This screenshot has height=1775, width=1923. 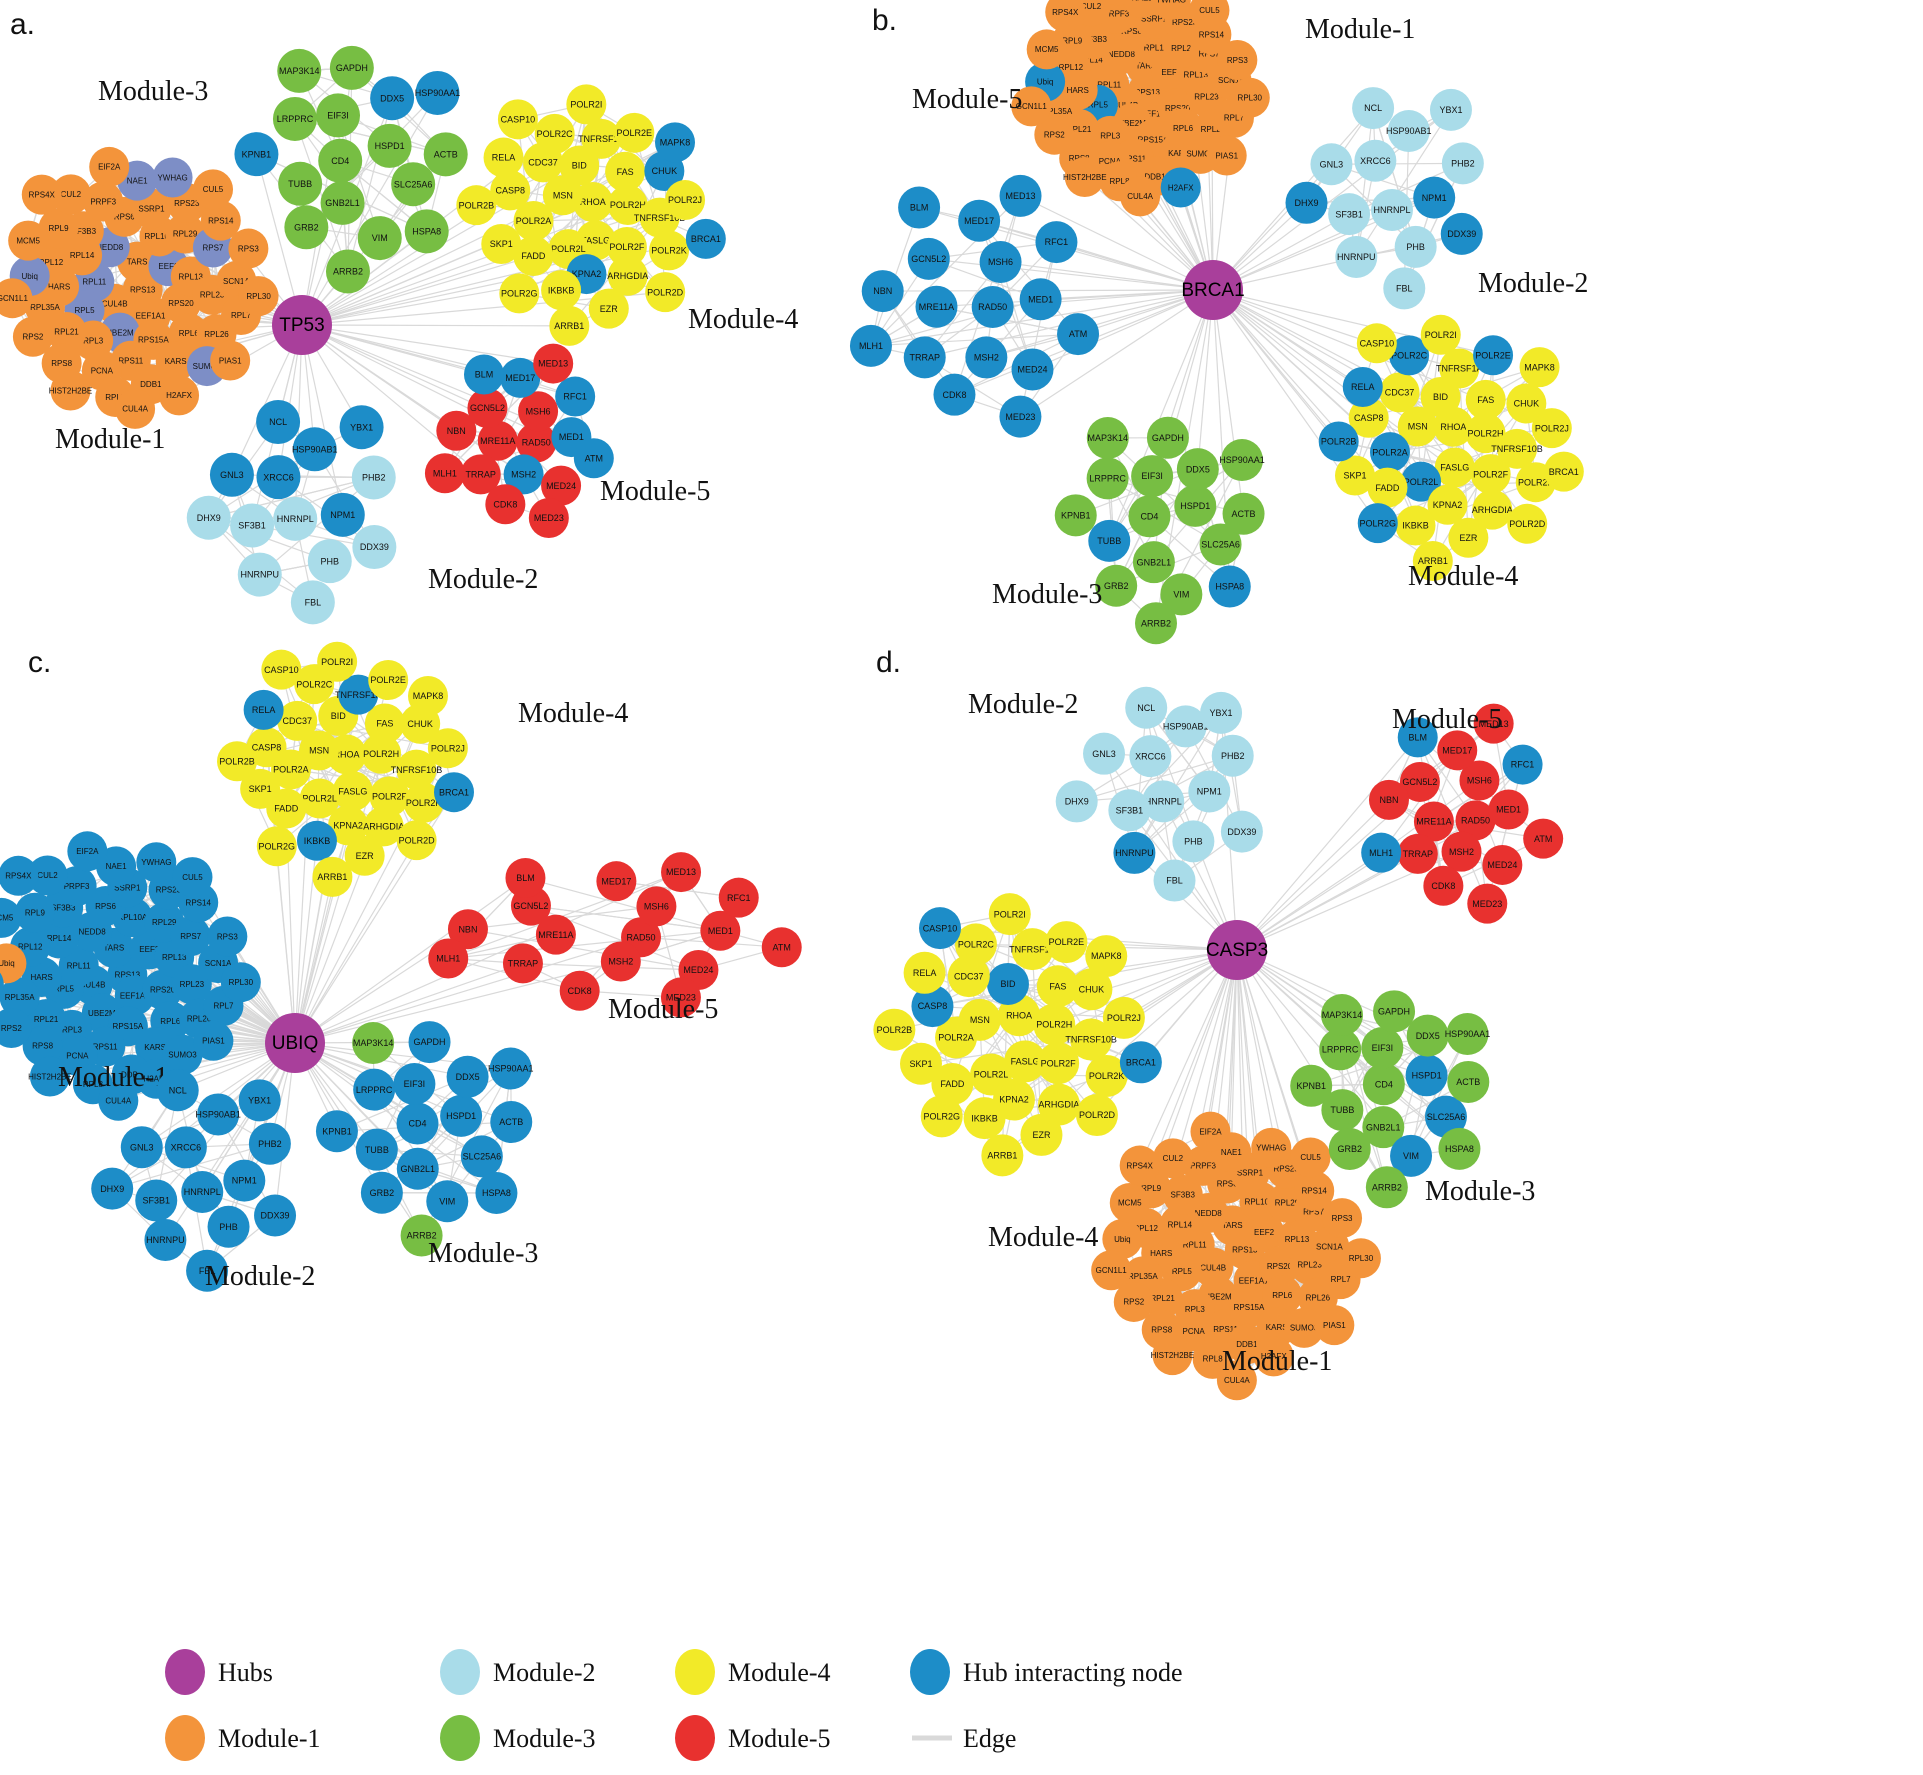 I want to click on node-SF3B3, so click(x=1182, y=1194).